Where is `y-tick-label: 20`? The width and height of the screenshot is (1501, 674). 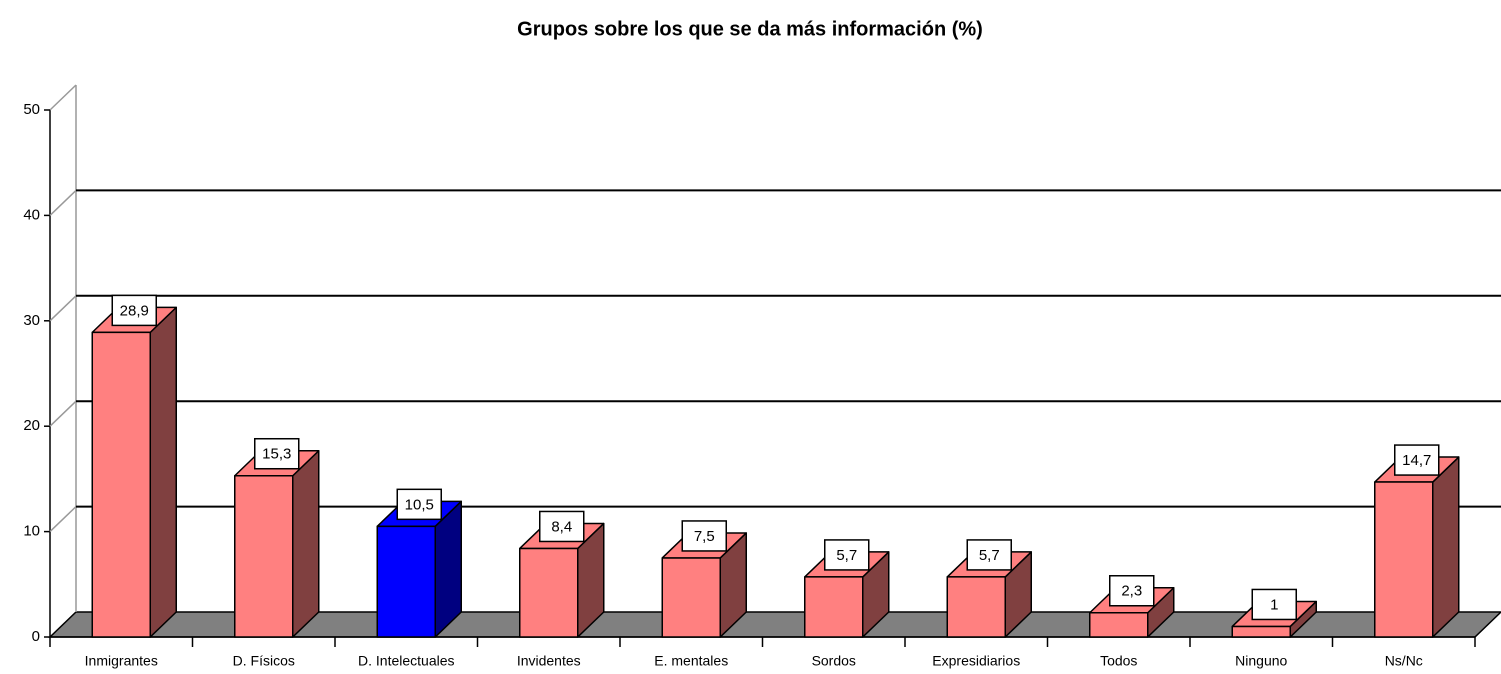
y-tick-label: 20 is located at coordinates (31, 425).